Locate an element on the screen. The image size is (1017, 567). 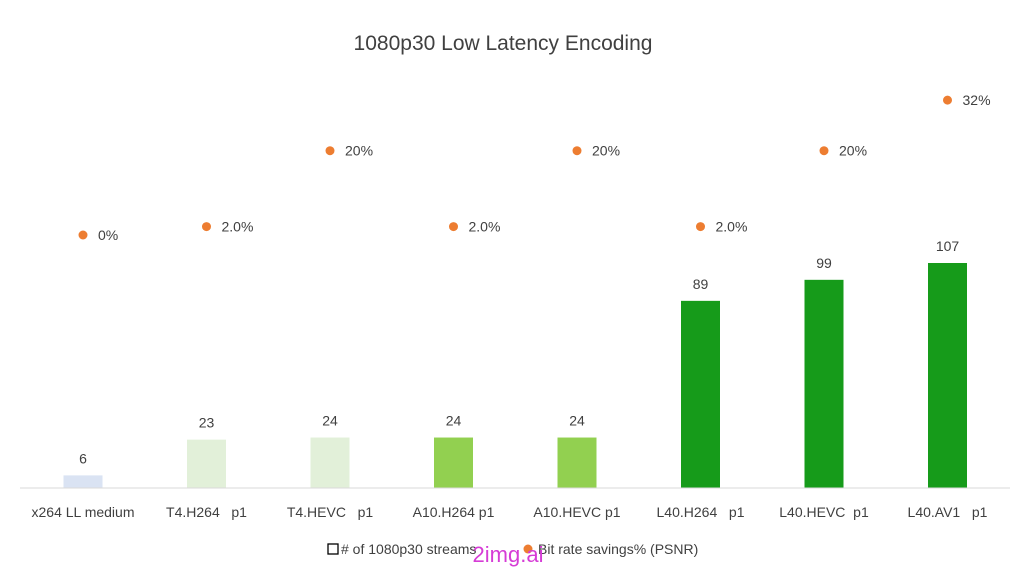
category-label: L40.H264 p1 is located at coordinates (701, 512).